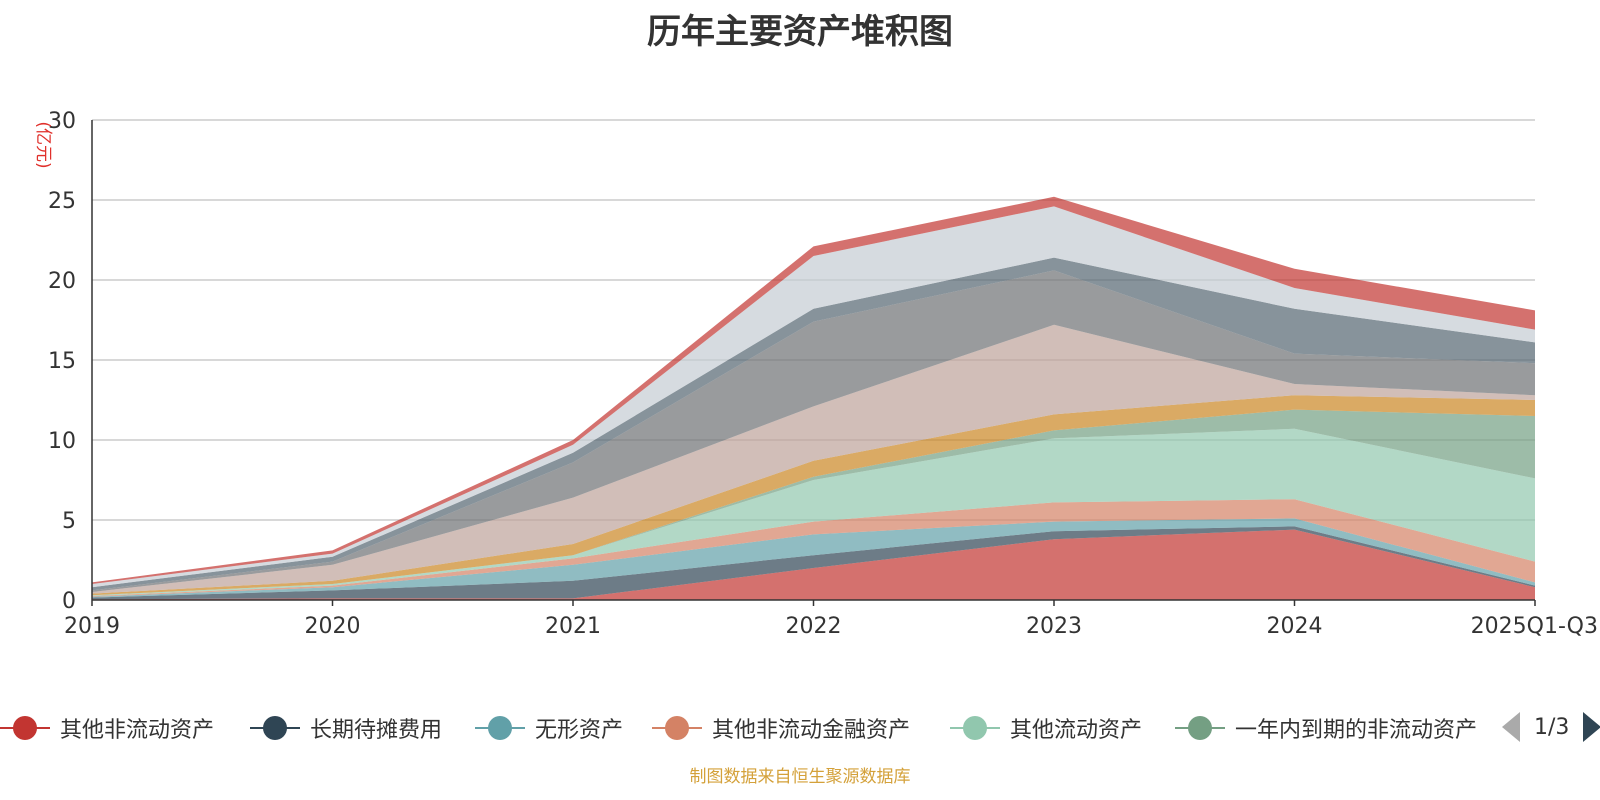 Image resolution: width=1600 pixels, height=800 pixels. Describe the element at coordinates (69, 521) in the screenshot. I see `y-tick-label: 5` at that location.